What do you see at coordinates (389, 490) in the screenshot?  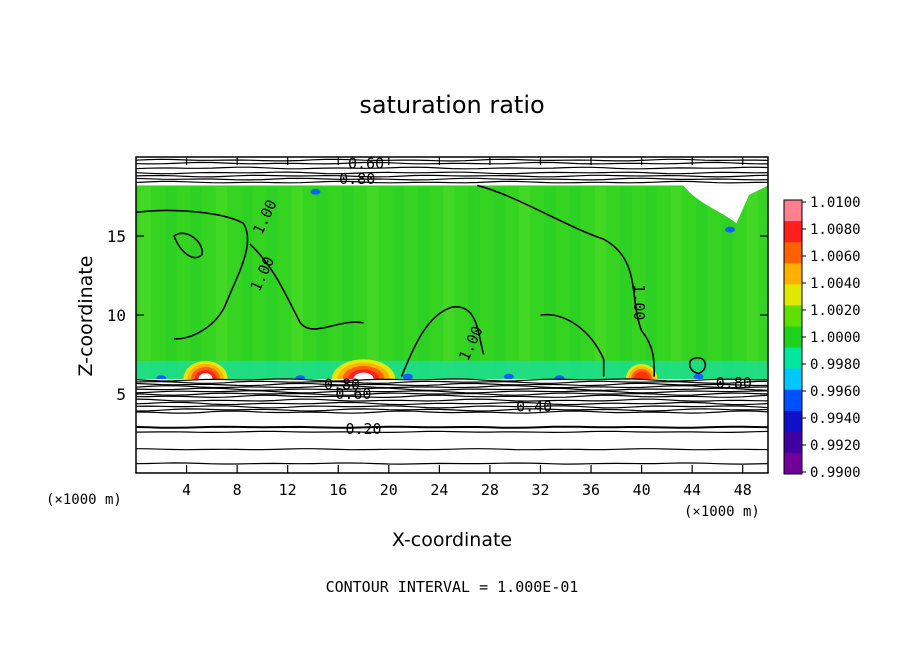 I see `x-tick-label: 20` at bounding box center [389, 490].